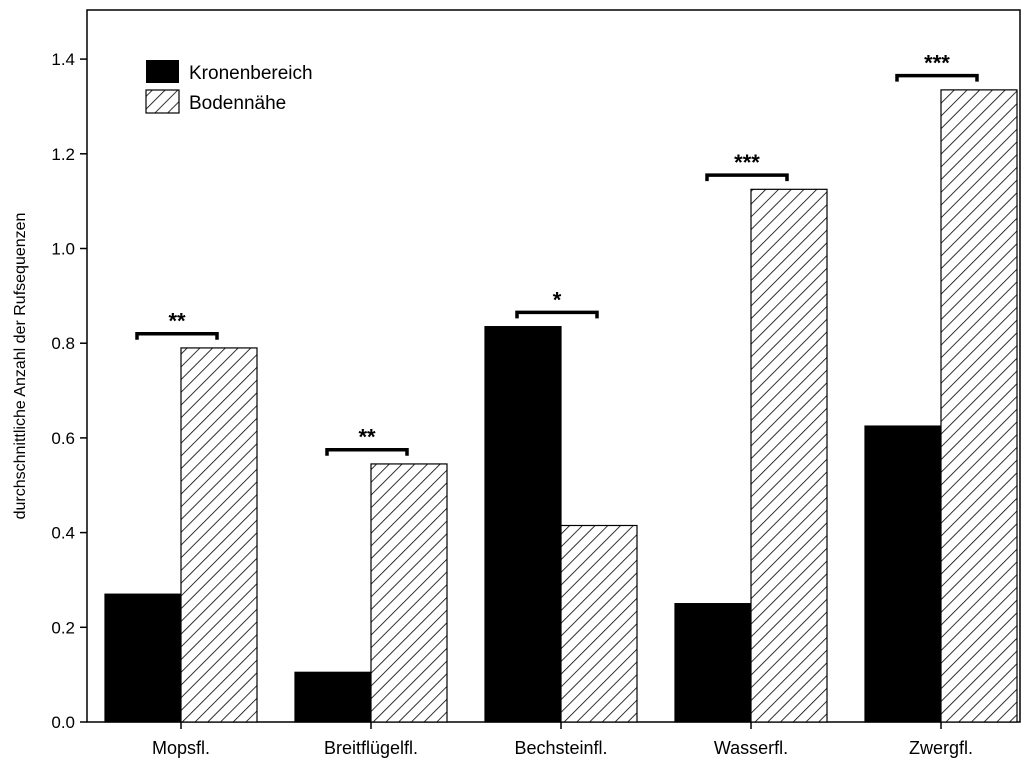 The width and height of the screenshot is (1025, 769). Describe the element at coordinates (251, 73) in the screenshot. I see `legend-label-kronenbereich: Kronenbereich` at that location.